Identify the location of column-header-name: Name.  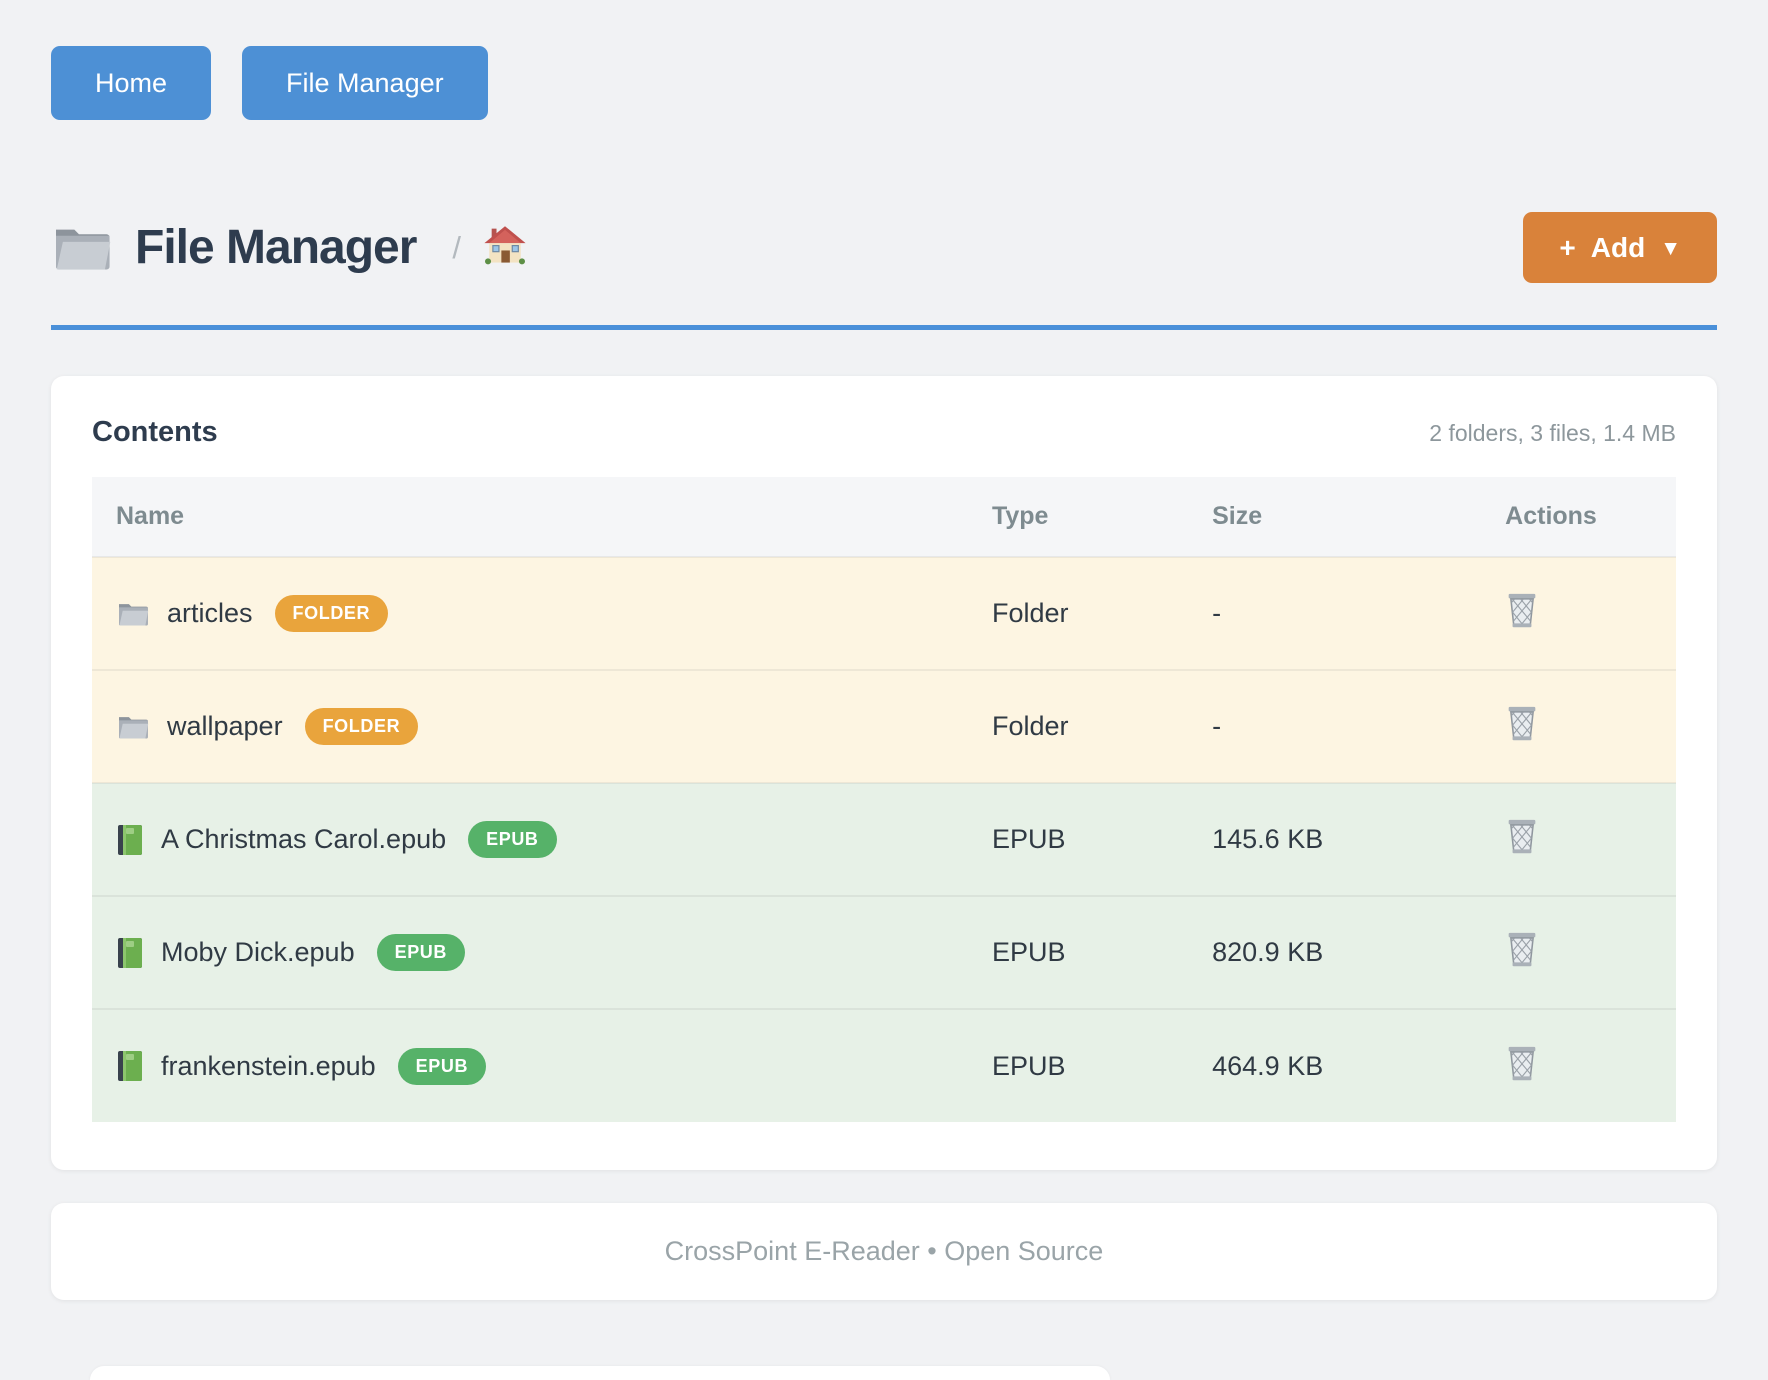
(530, 517).